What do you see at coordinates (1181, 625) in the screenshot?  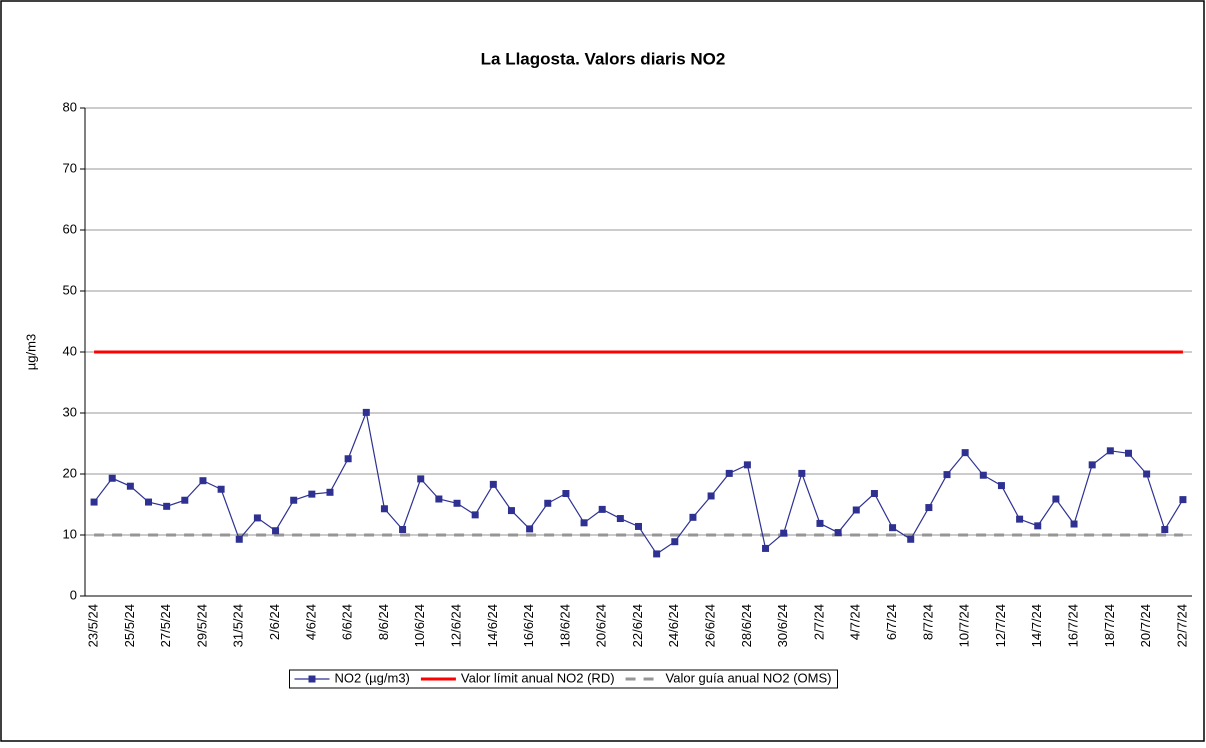 I see `x-tick-label: 22/7/24` at bounding box center [1181, 625].